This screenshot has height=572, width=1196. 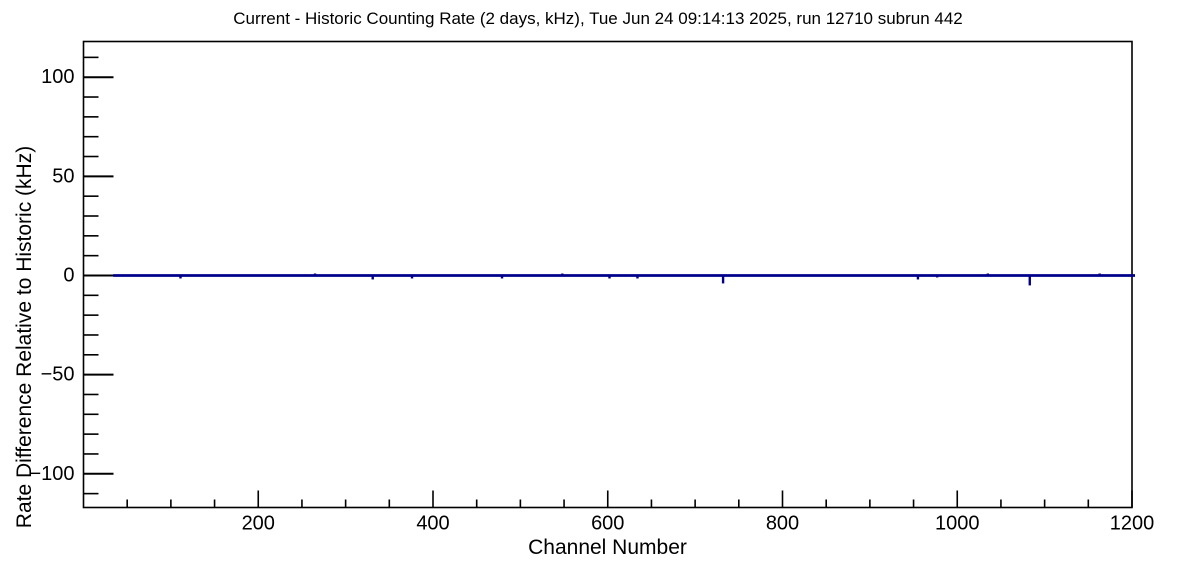 I want to click on y-tick-label: 100, so click(x=57, y=77).